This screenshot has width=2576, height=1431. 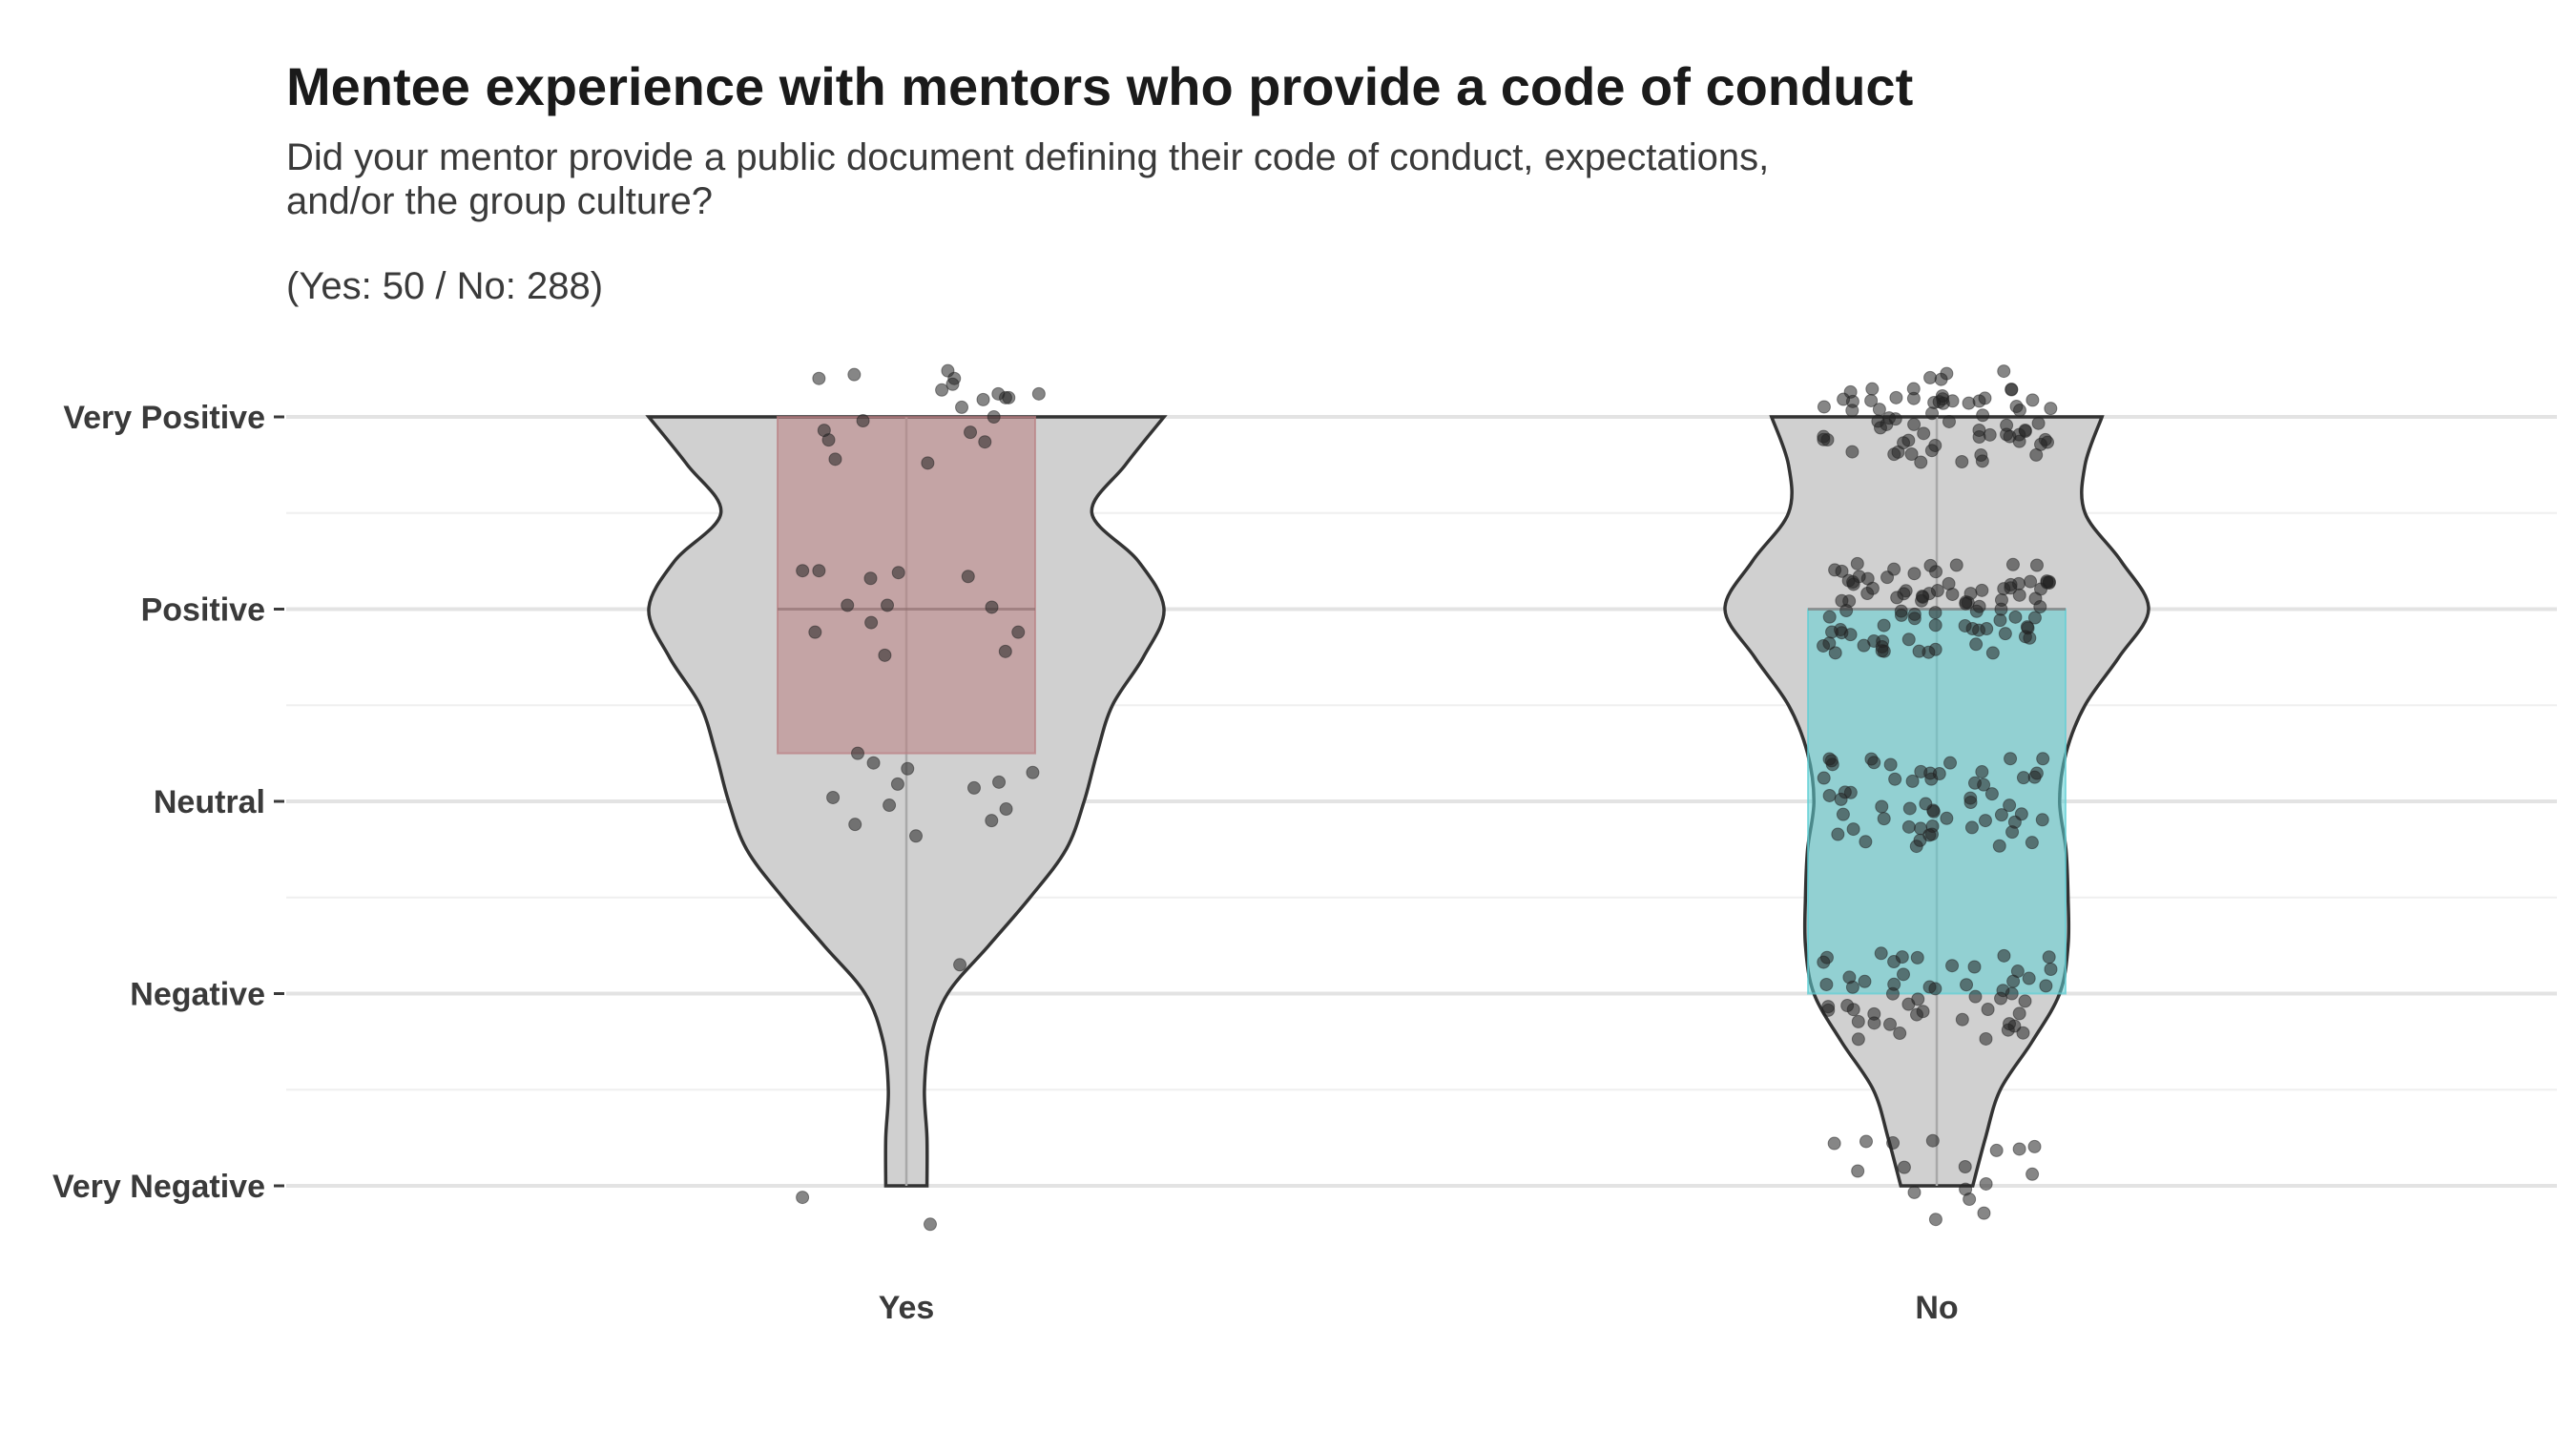 I want to click on y-tick-label: Very Negative, so click(x=158, y=1187).